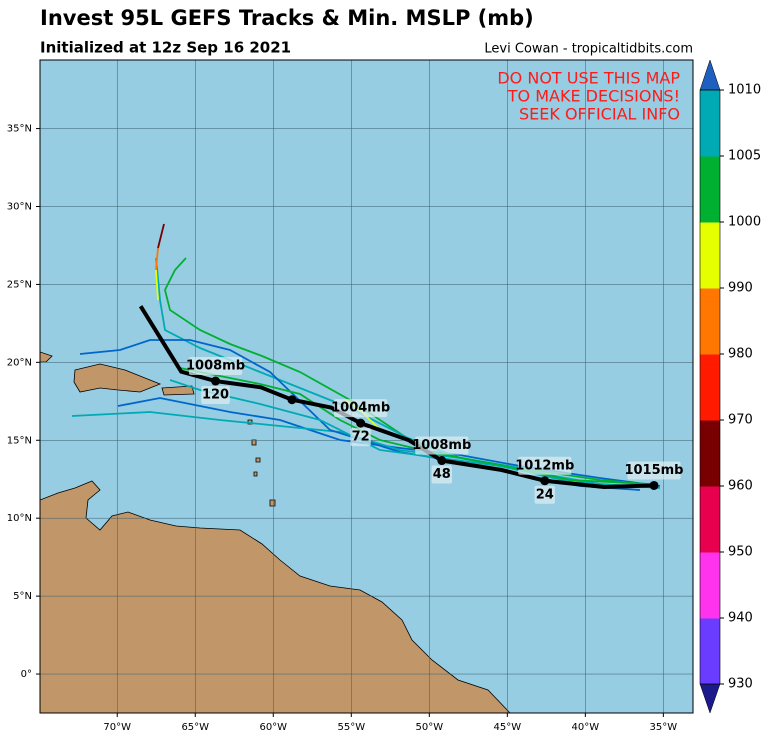 Image resolution: width=772 pixels, height=752 pixels. What do you see at coordinates (740, 420) in the screenshot?
I see `colorbar-label: 970` at bounding box center [740, 420].